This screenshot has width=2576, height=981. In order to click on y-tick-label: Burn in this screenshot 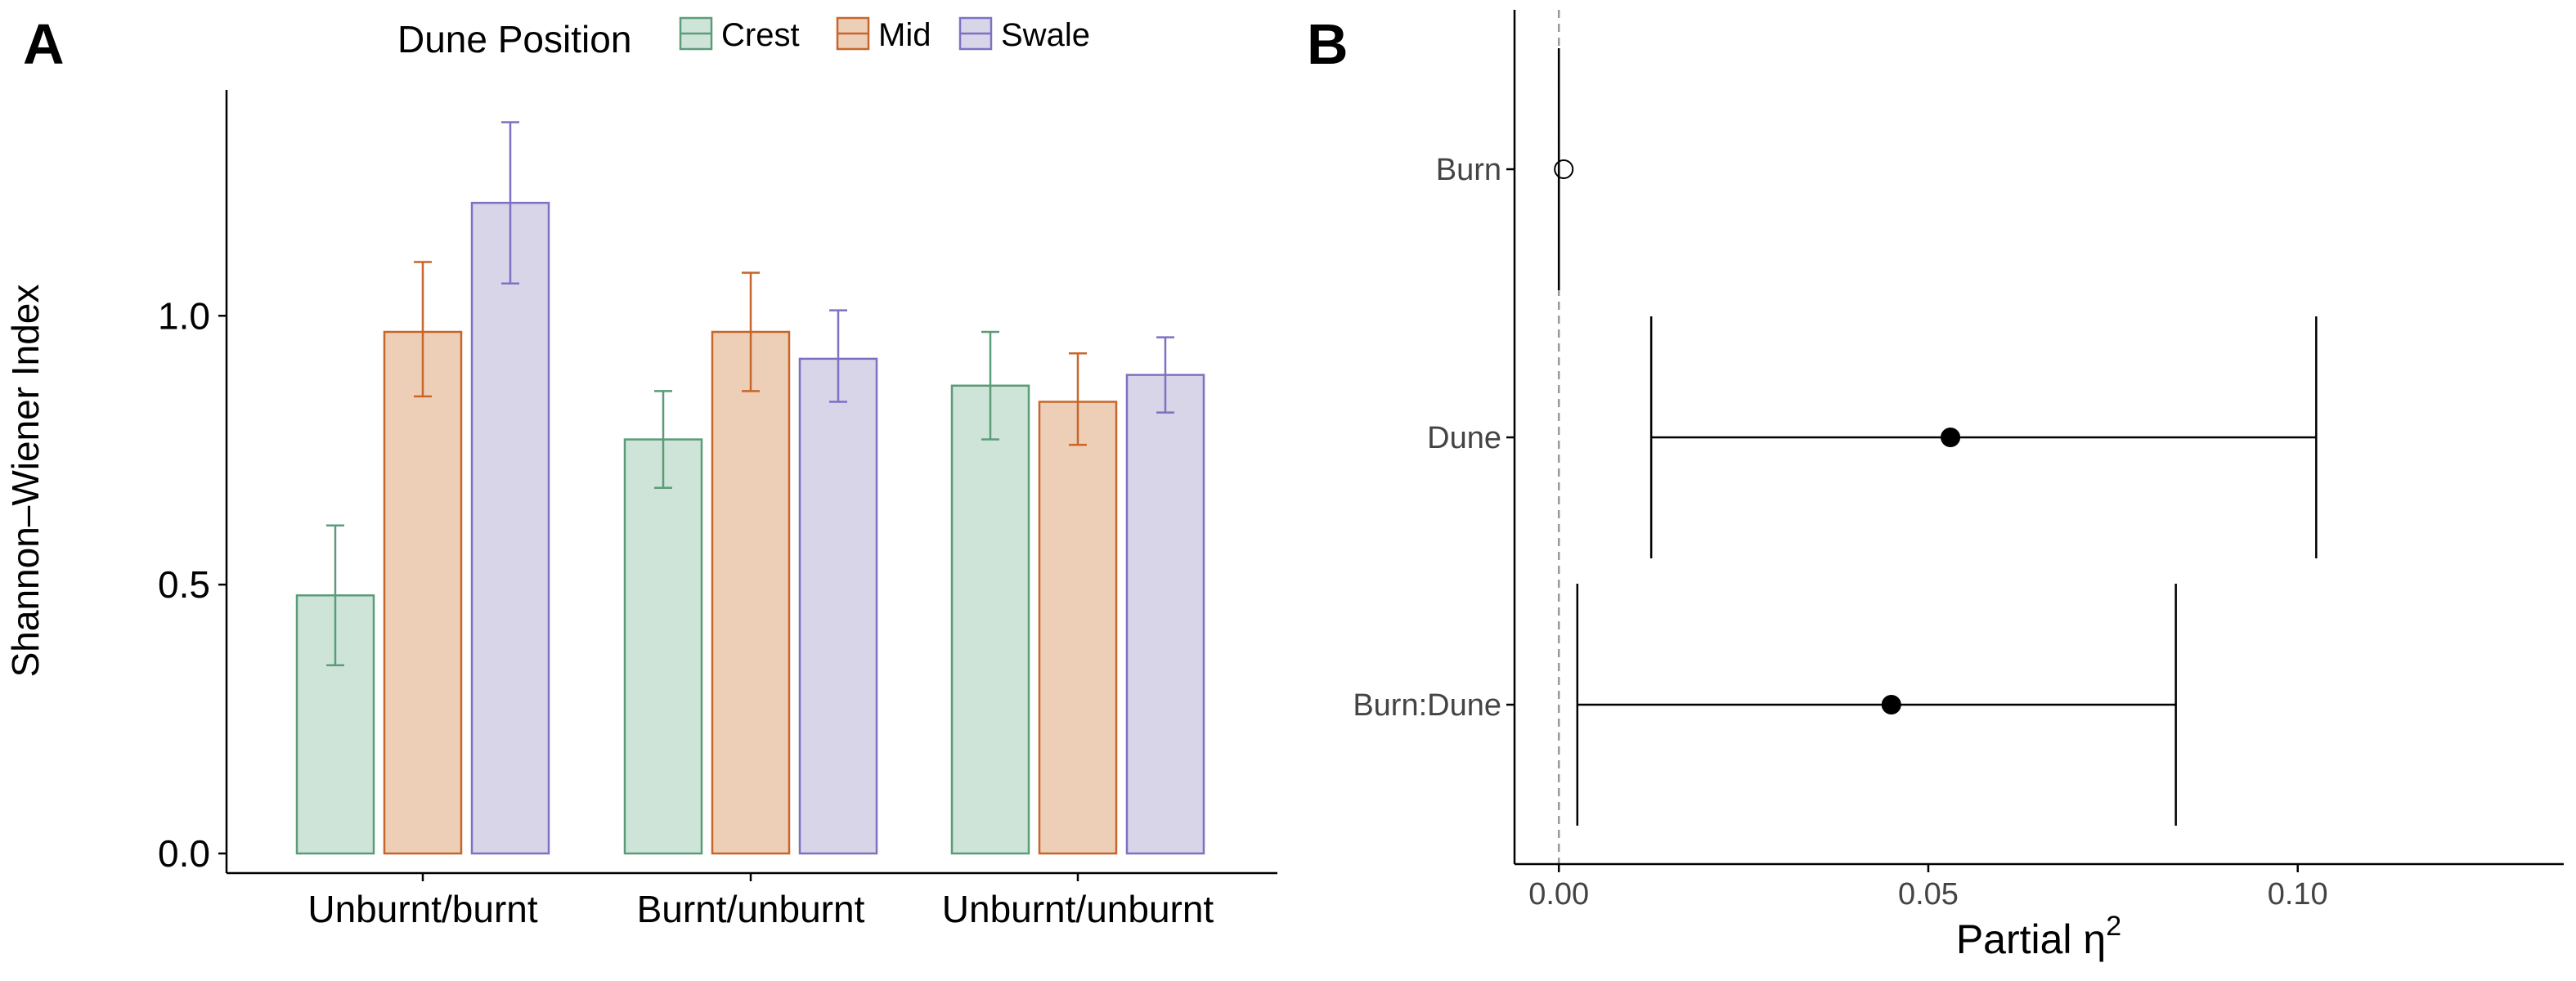, I will do `click(1469, 170)`.